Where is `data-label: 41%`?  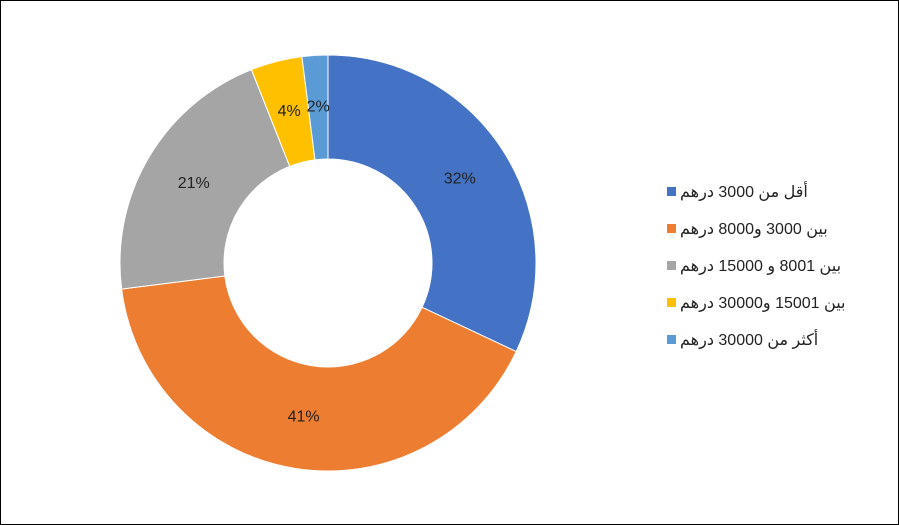 data-label: 41% is located at coordinates (304, 416).